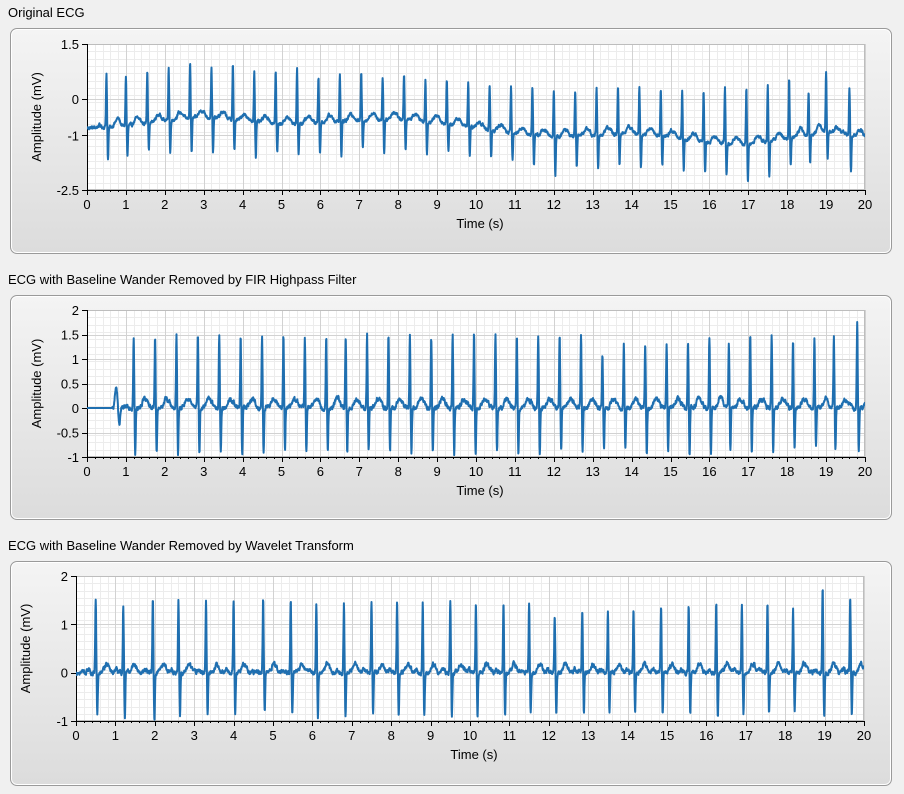  What do you see at coordinates (46, 12) in the screenshot?
I see `graph-title: Original ECG` at bounding box center [46, 12].